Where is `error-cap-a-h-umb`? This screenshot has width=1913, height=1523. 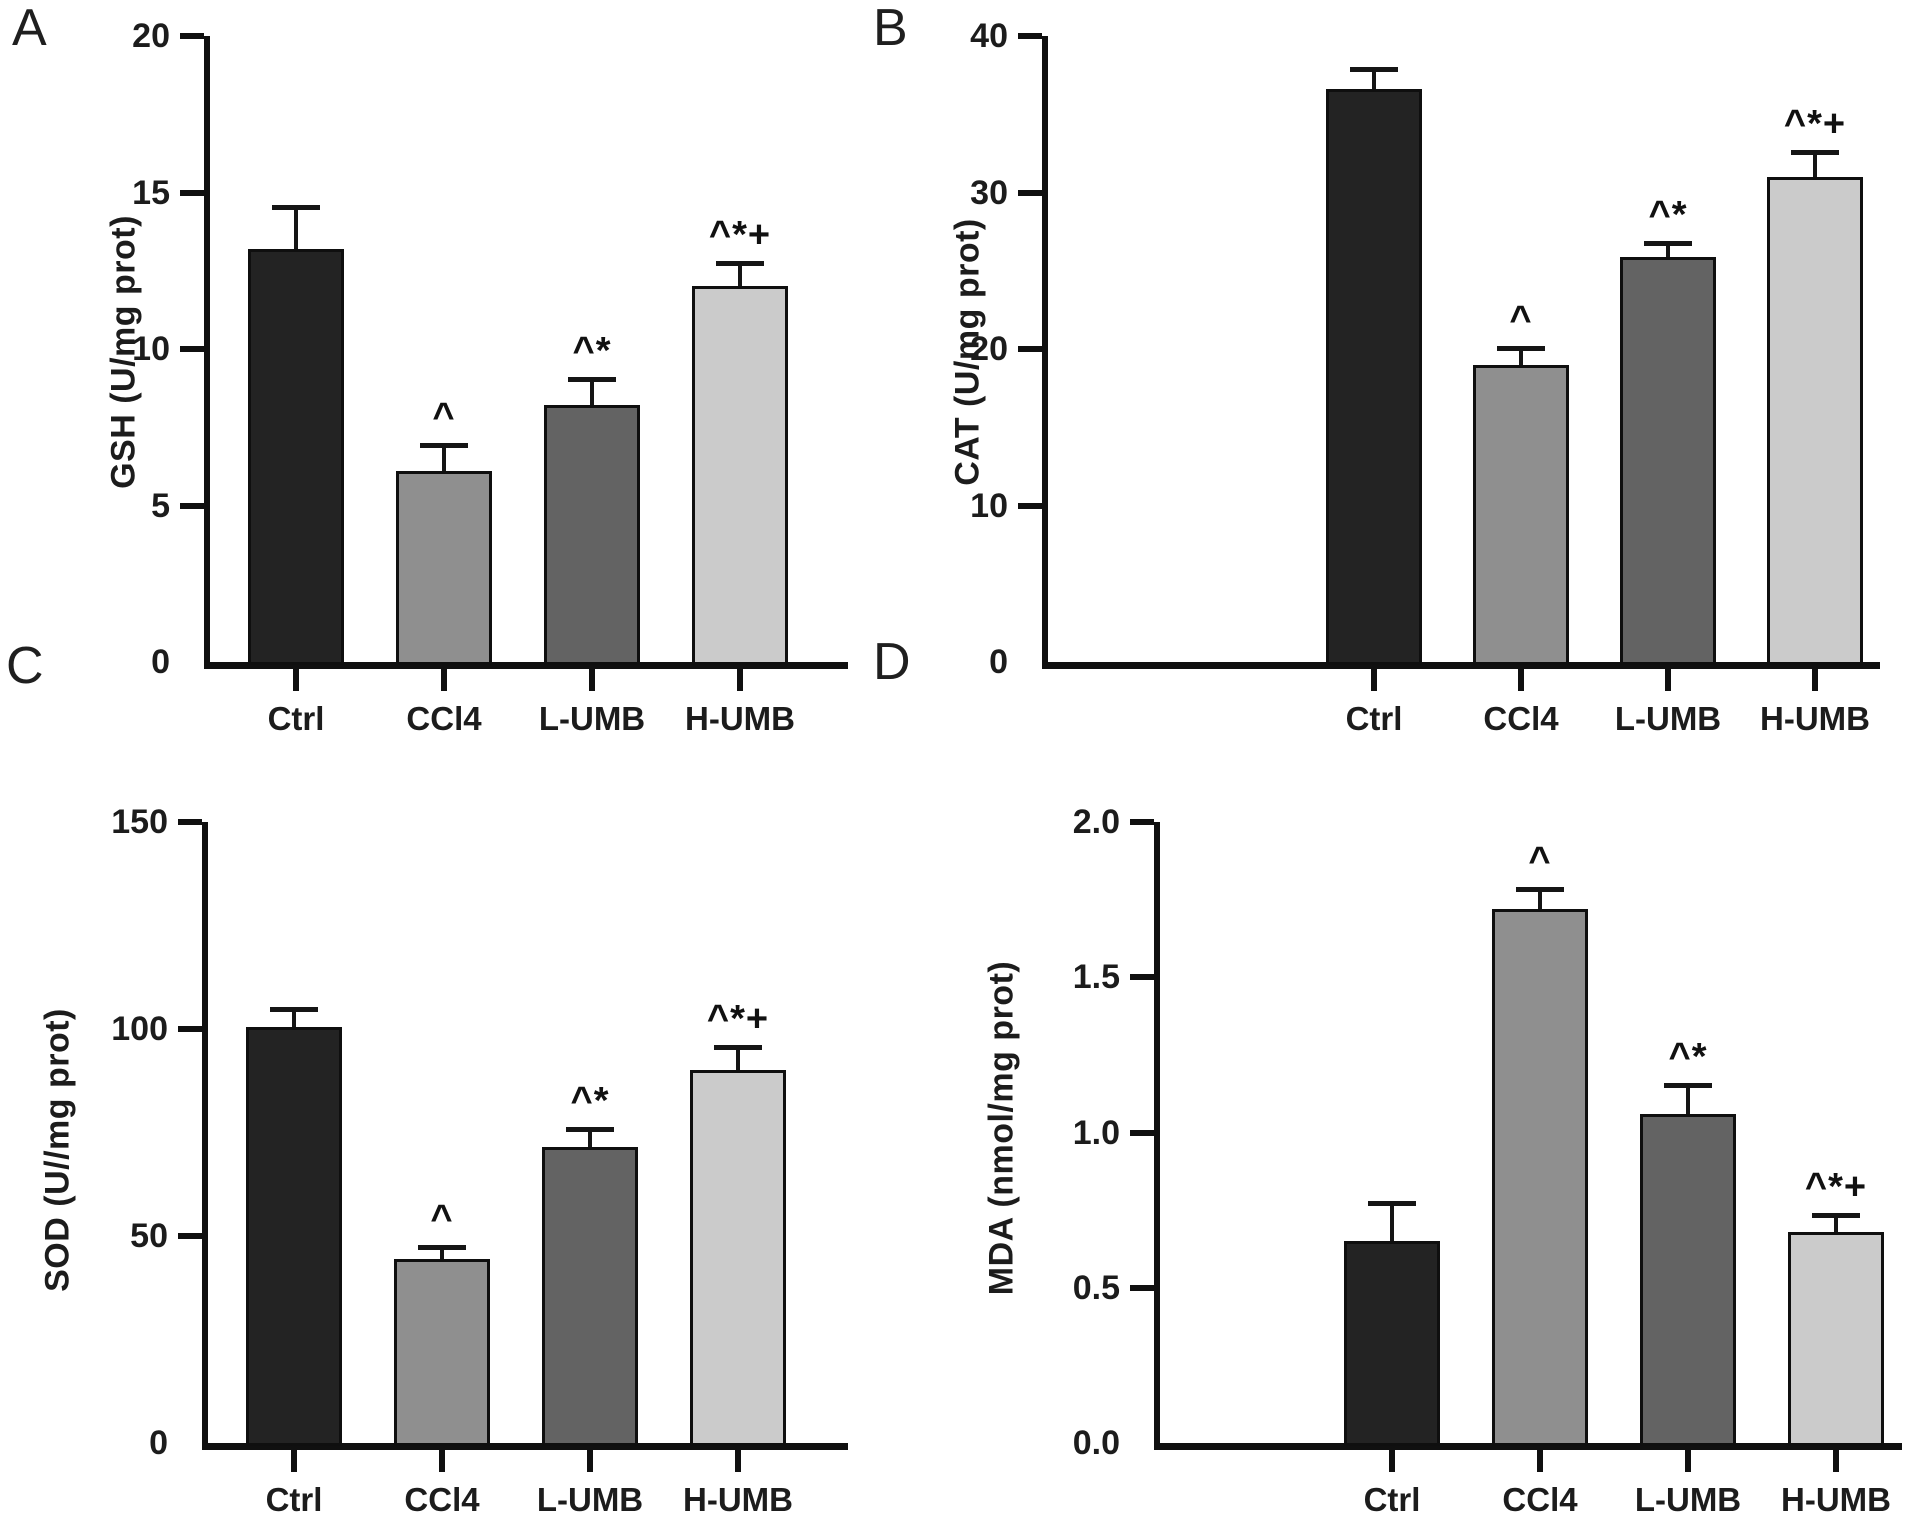
error-cap-a-h-umb is located at coordinates (740, 264).